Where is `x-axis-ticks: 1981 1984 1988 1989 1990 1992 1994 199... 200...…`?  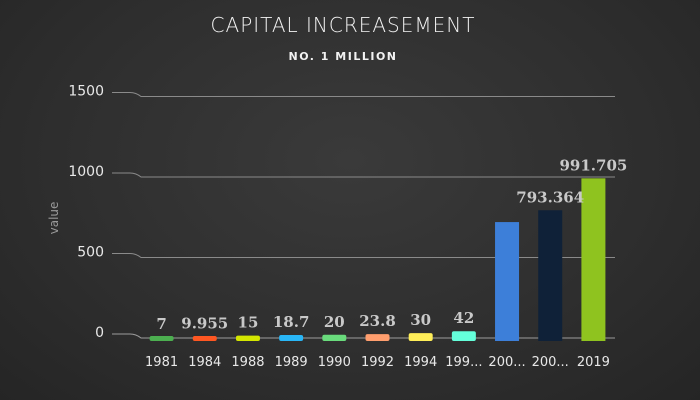
x-axis-ticks: 1981 1984 1988 1989 1990 1992 1994 199... 200...… is located at coordinates (377, 362).